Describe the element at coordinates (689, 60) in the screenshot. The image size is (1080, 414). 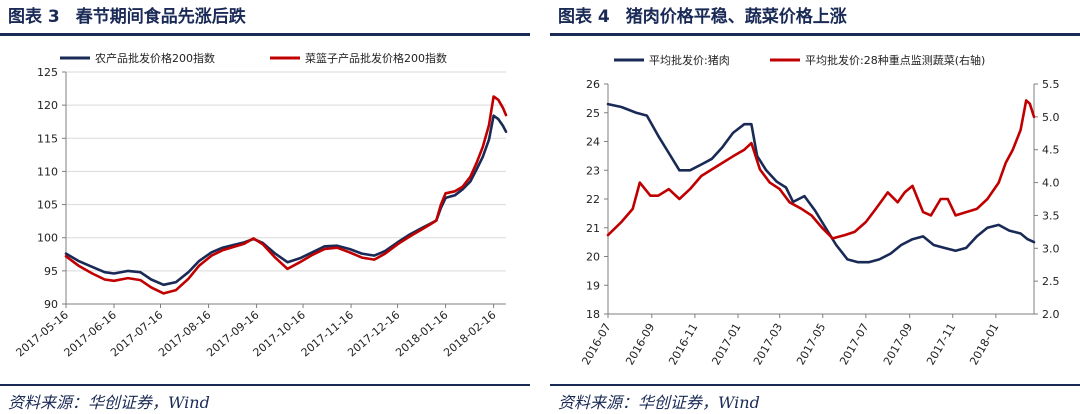
I see `legend-label: 平均批发价:猪肉` at that location.